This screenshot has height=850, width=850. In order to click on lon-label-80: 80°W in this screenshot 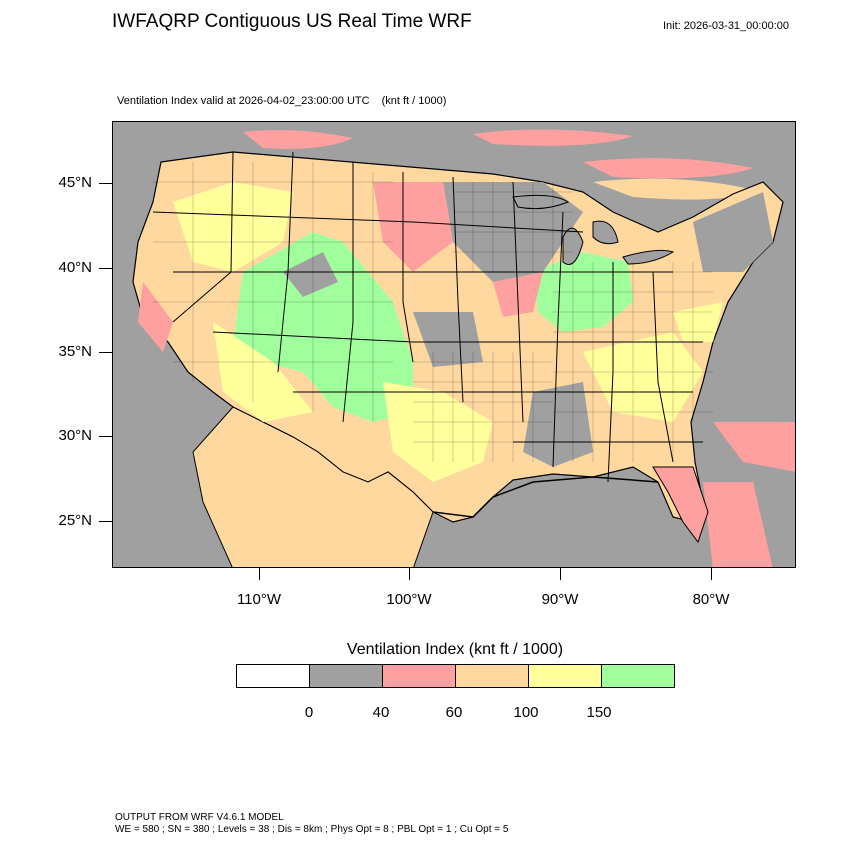, I will do `click(711, 599)`.